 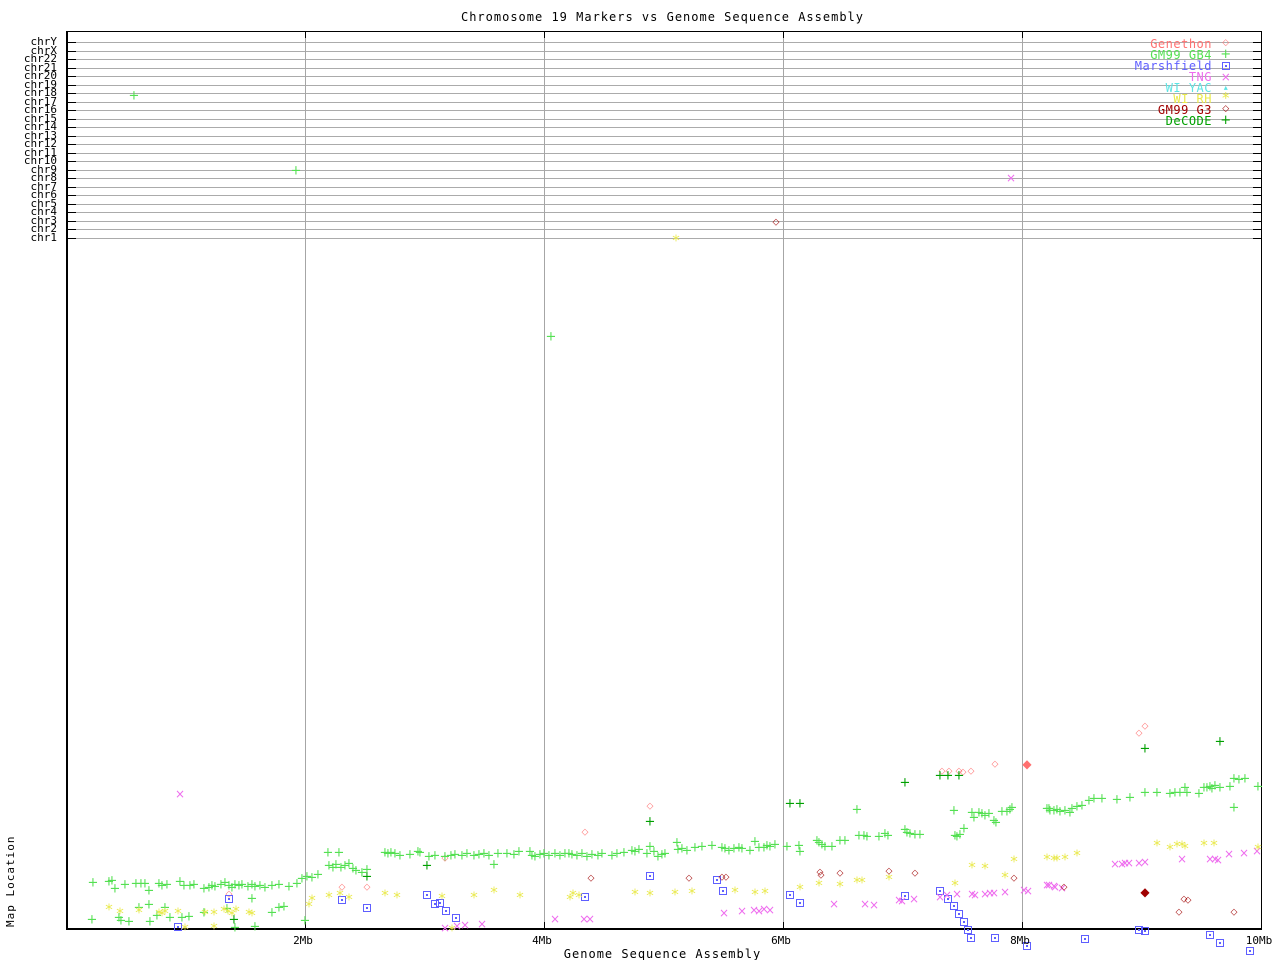 What do you see at coordinates (664, 195) in the screenshot?
I see `chromosome-line-chr6` at bounding box center [664, 195].